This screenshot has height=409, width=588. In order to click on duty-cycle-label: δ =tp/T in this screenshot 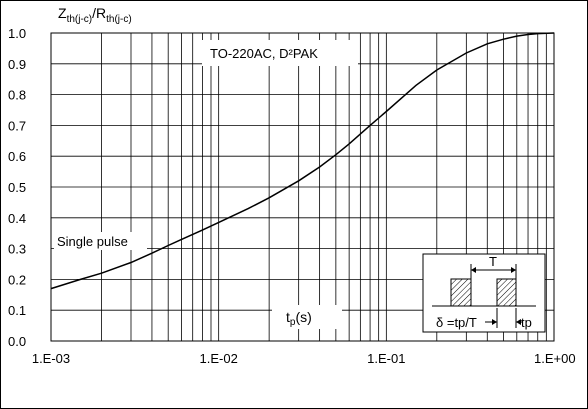, I will do `click(456, 322)`.